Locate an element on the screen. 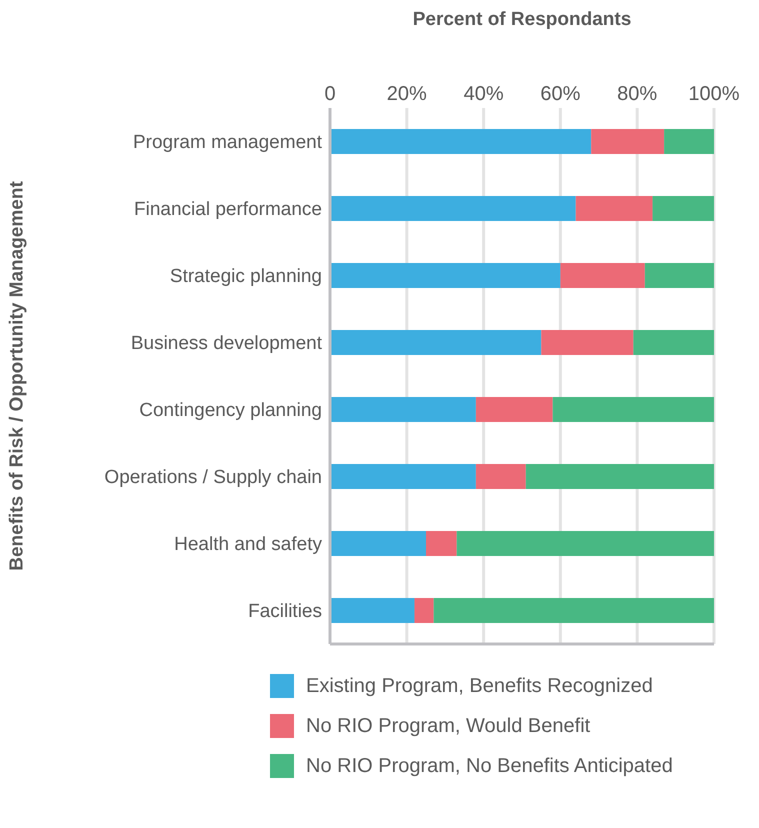 This screenshot has width=759, height=828. y-tick-label: Business development is located at coordinates (226, 343).